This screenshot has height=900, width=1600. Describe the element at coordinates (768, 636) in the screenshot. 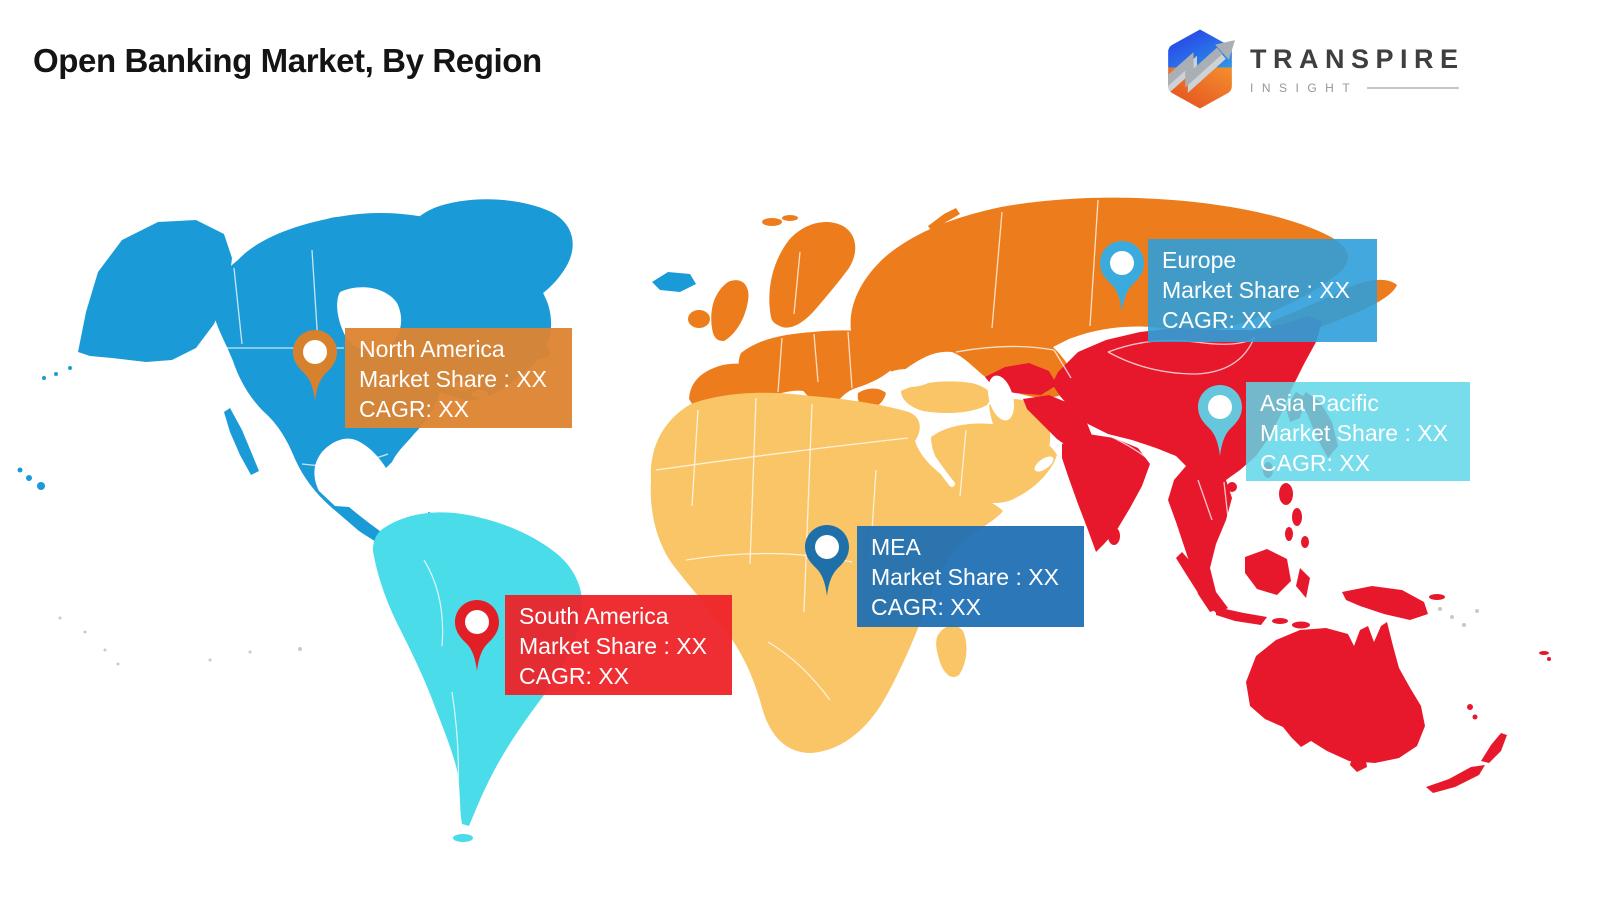

I see `map-minor-islands` at that location.